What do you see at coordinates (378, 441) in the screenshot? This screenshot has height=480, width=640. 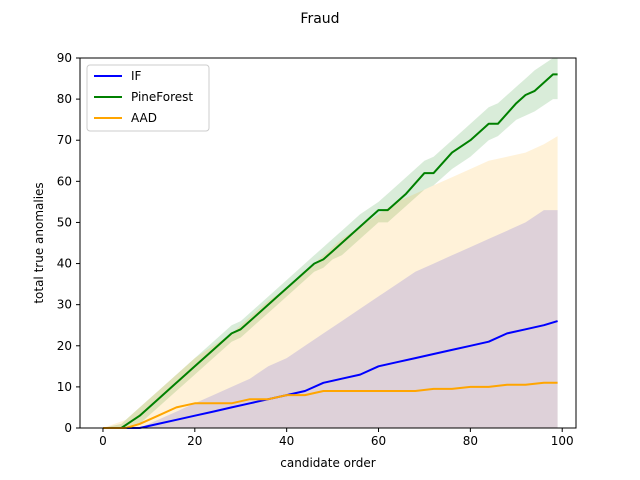 I see `x-tick-label: 60` at bounding box center [378, 441].